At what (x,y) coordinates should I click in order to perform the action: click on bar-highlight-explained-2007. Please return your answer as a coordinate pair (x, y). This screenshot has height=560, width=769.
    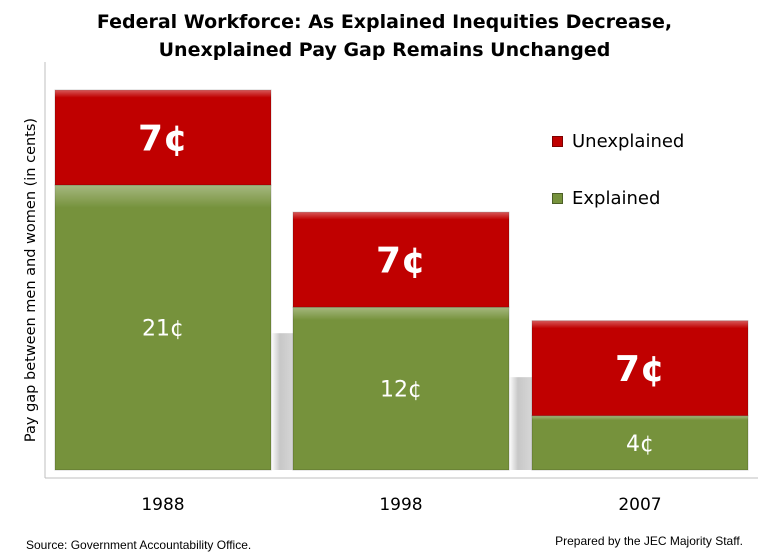
    Looking at the image, I should click on (640, 442).